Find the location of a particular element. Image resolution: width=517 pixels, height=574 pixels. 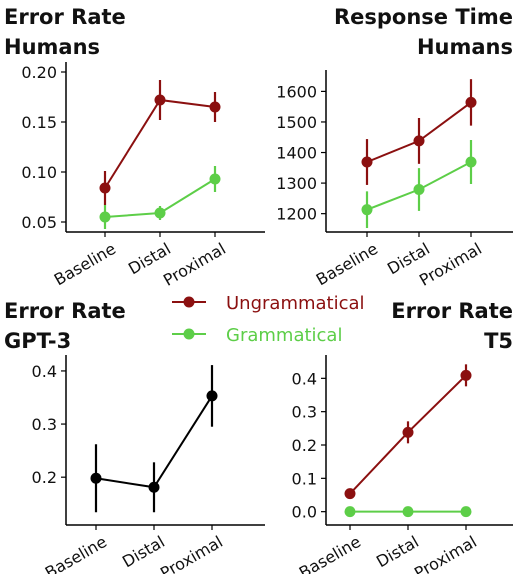

panel-subtitle: T5 is located at coordinates (498, 341).